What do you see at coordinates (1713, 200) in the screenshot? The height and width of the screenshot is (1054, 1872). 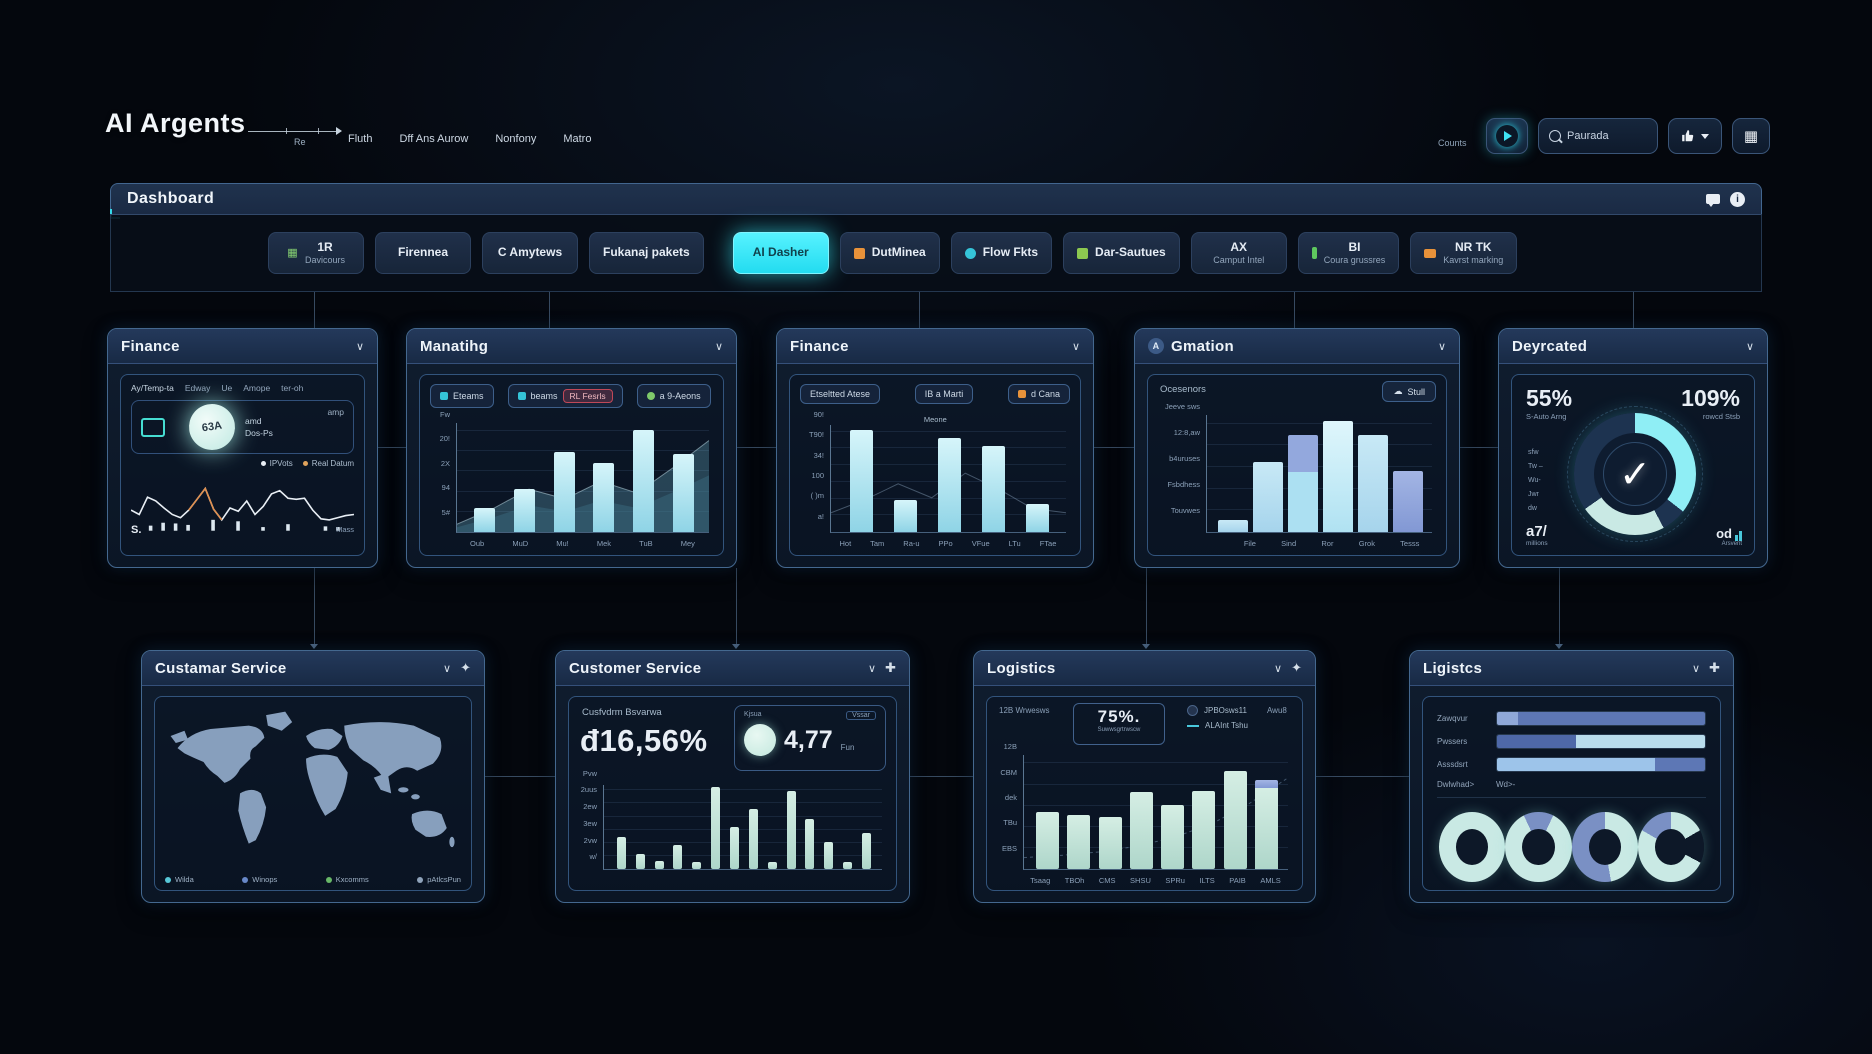 I see `chat-icon` at bounding box center [1713, 200].